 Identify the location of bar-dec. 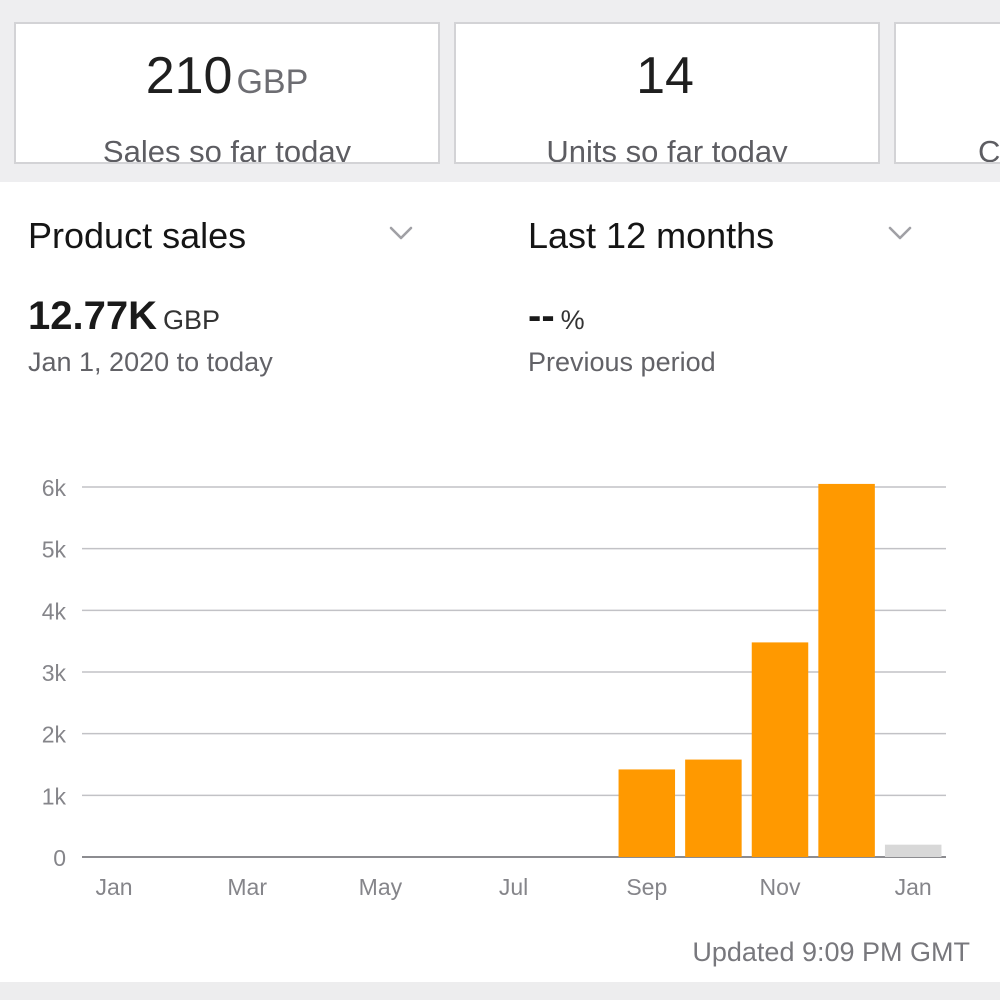
(846, 670).